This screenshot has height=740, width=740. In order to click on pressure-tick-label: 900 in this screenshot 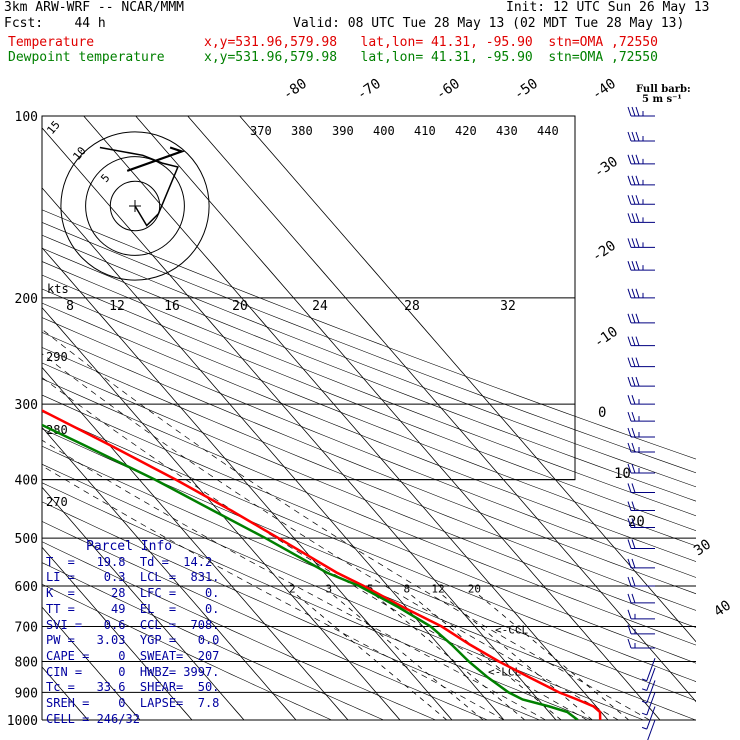, I will do `click(26, 693)`.